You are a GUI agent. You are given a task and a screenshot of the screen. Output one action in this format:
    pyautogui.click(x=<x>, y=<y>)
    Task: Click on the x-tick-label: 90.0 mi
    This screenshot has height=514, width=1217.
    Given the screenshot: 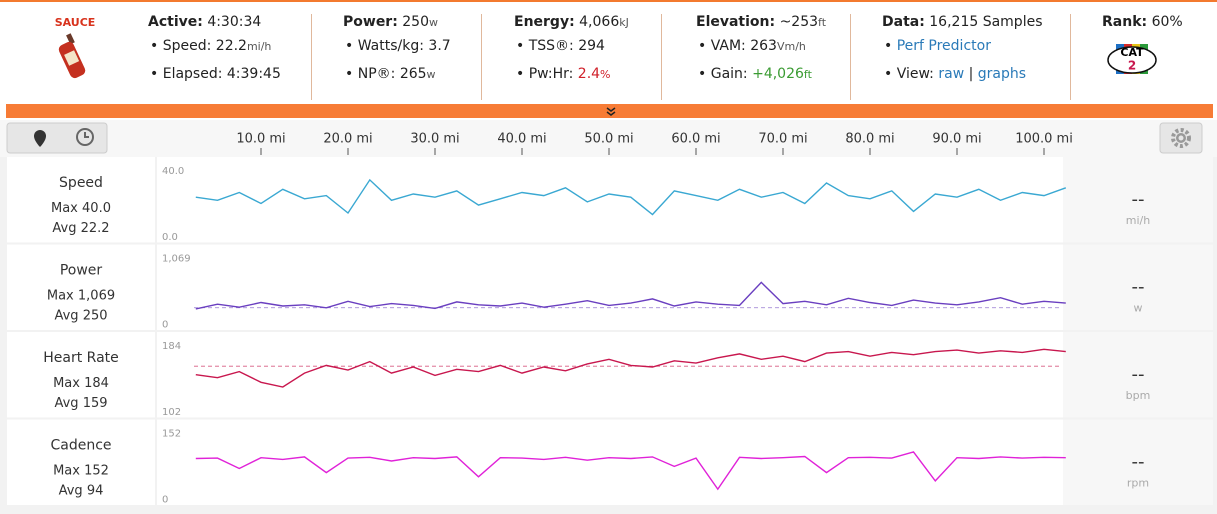 What is the action you would take?
    pyautogui.click(x=956, y=139)
    